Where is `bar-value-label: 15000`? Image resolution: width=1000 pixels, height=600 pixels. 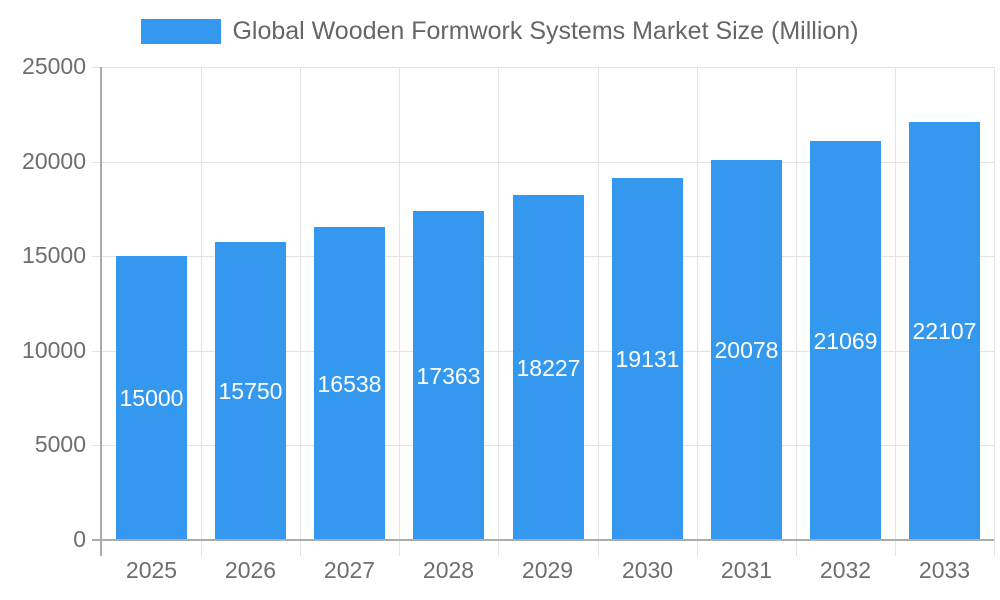 bar-value-label: 15000 is located at coordinates (151, 398).